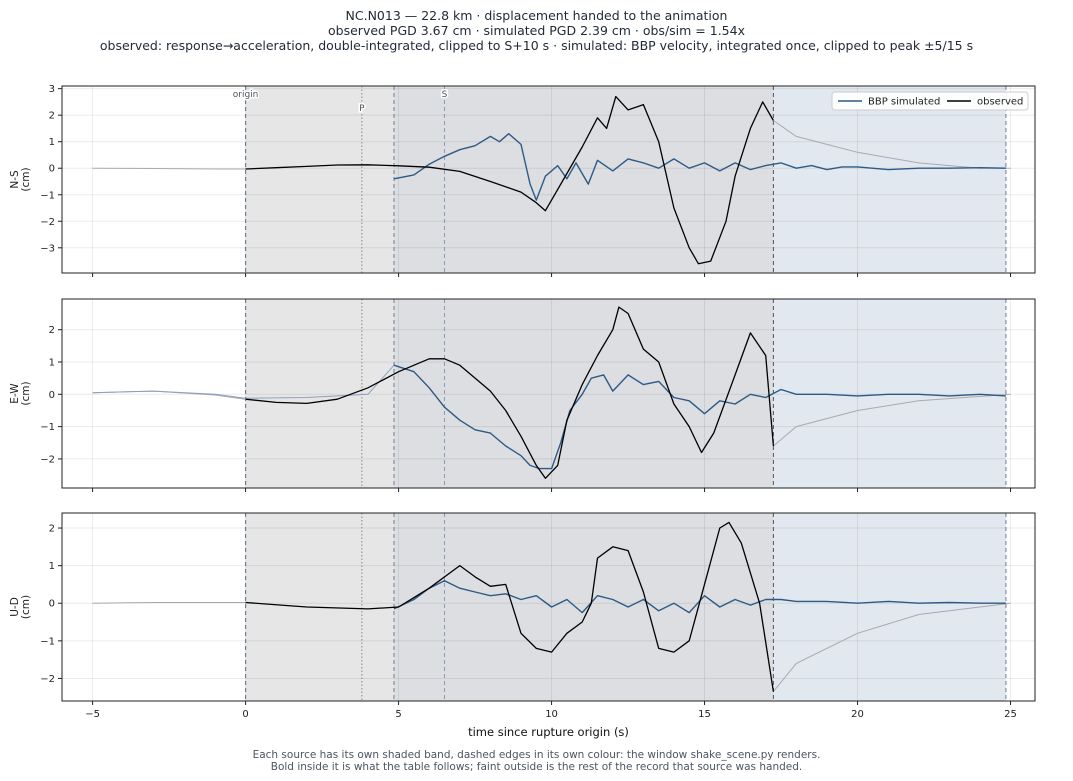 Image resolution: width=1073 pixels, height=781 pixels. What do you see at coordinates (548, 732) in the screenshot?
I see `x-axis-label: time since rupture origin (s)` at bounding box center [548, 732].